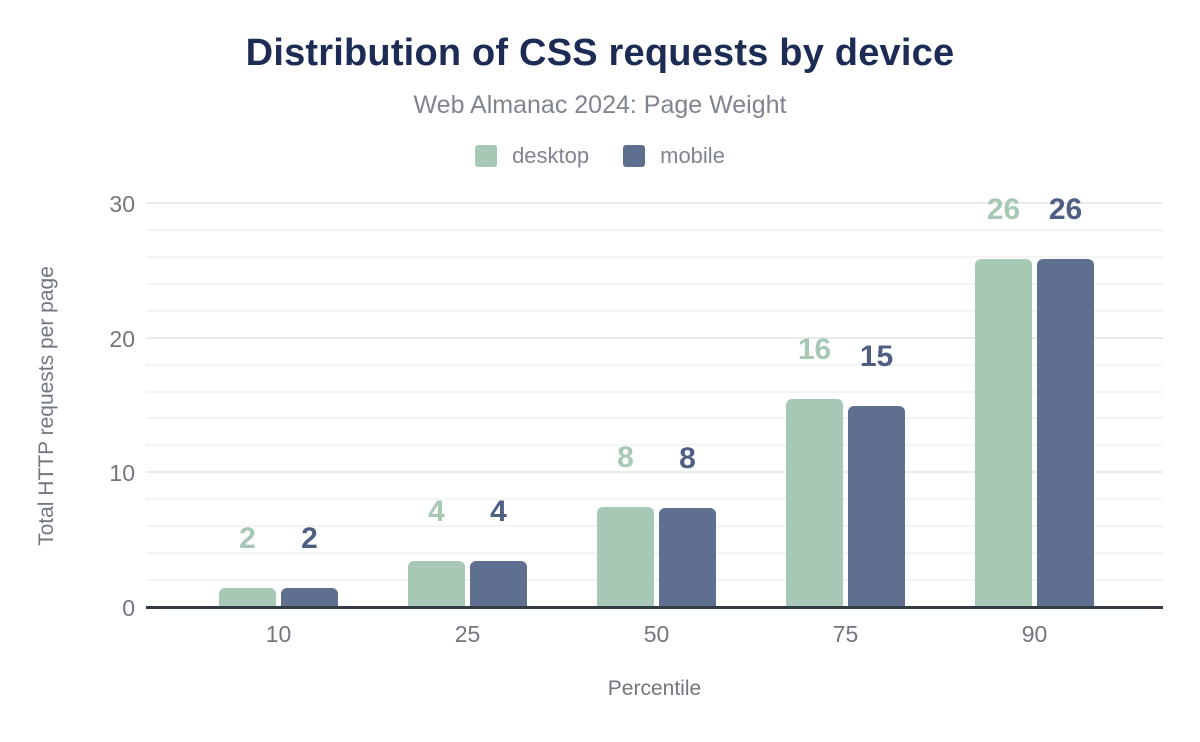 The height and width of the screenshot is (742, 1200). I want to click on legend-item-desktop: desktop, so click(532, 156).